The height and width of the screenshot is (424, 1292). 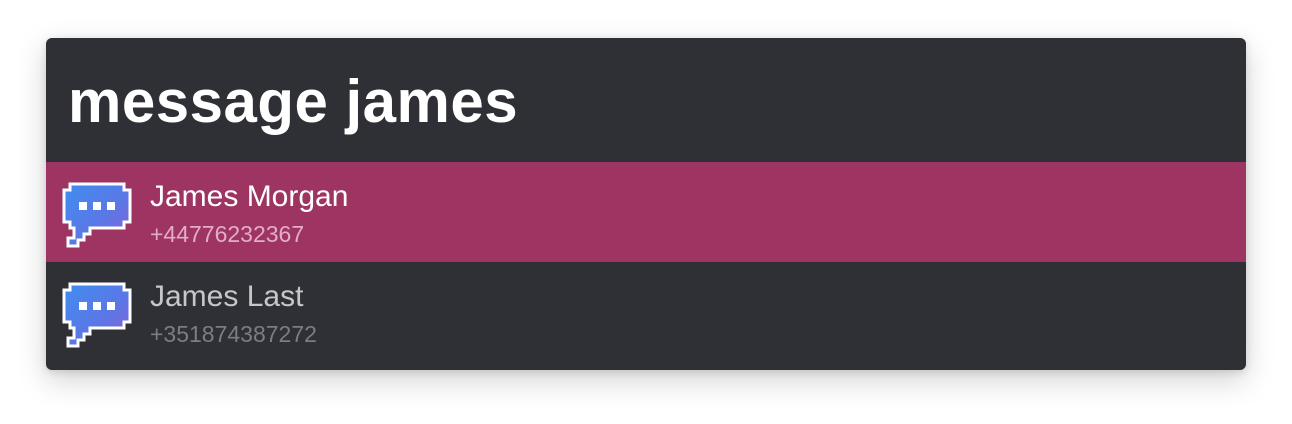 I want to click on contact-name: James Morgan, so click(x=249, y=196).